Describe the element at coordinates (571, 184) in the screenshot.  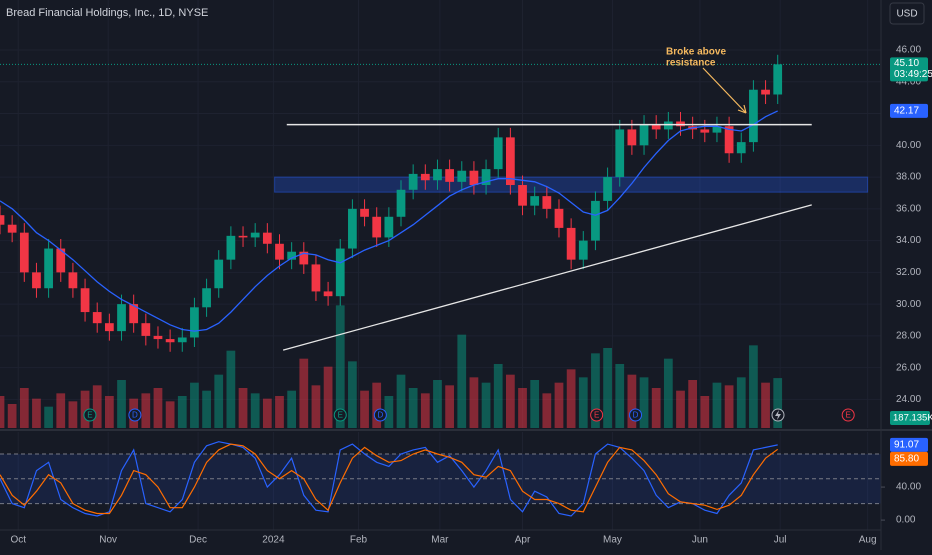
I see `drawing-layer` at that location.